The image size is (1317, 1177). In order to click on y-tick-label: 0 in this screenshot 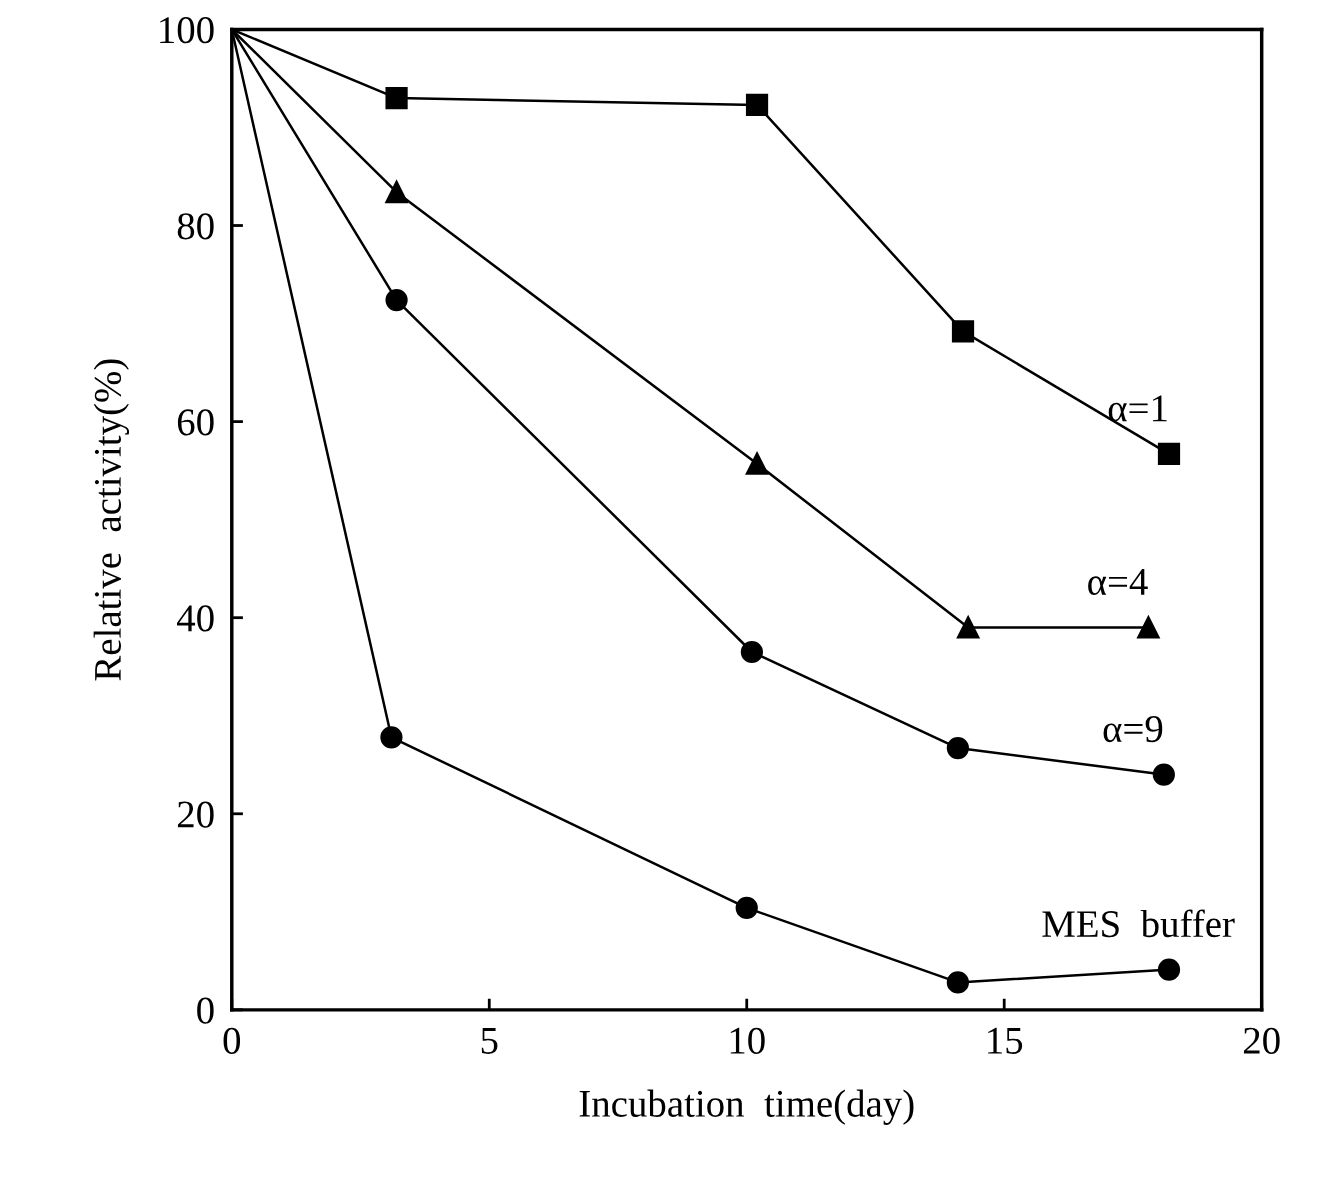, I will do `click(205, 1010)`.